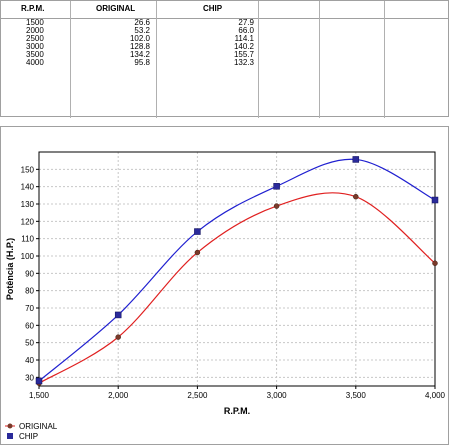 The image size is (450, 446). What do you see at coordinates (118, 395) in the screenshot?
I see `x-tick-label: 2,000` at bounding box center [118, 395].